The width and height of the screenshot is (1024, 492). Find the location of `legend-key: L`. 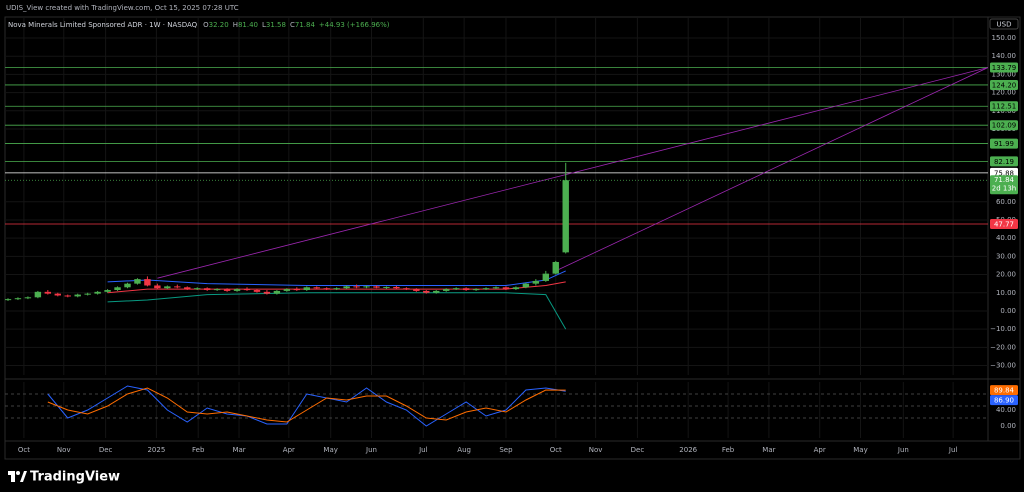

legend-key: L is located at coordinates (264, 25).